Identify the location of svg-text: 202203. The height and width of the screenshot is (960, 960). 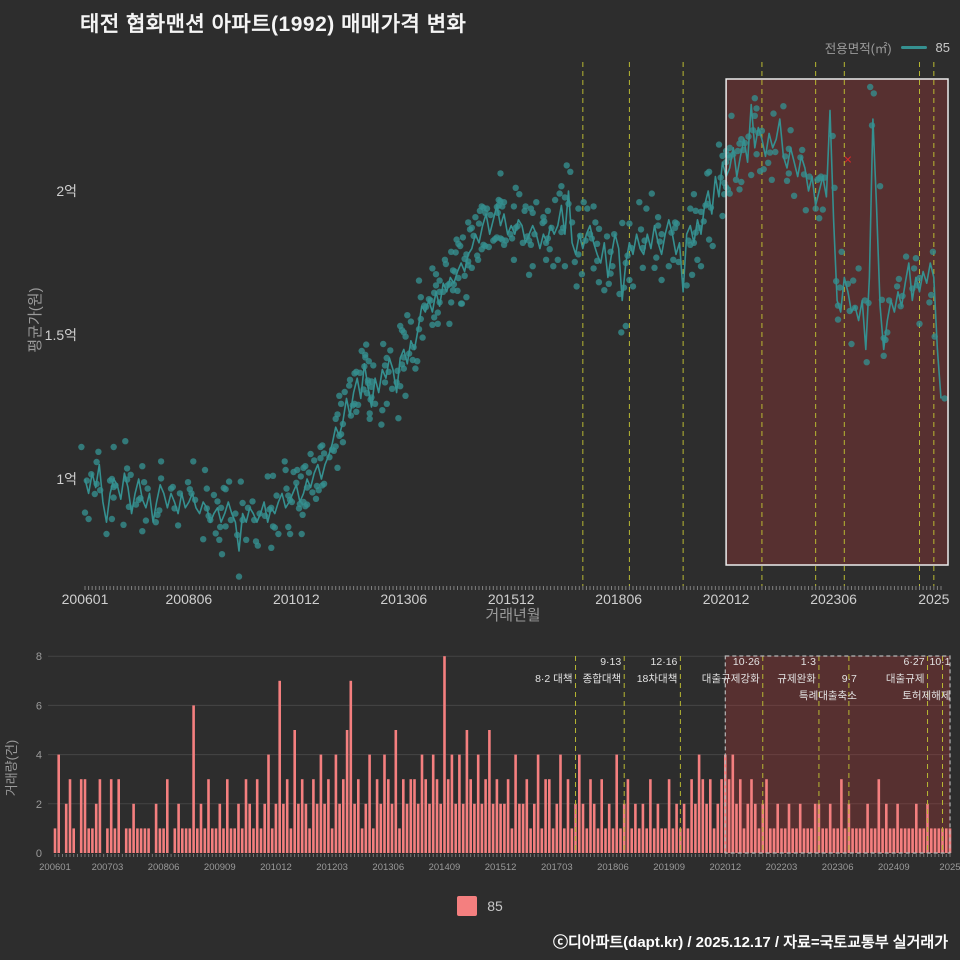
(782, 867).